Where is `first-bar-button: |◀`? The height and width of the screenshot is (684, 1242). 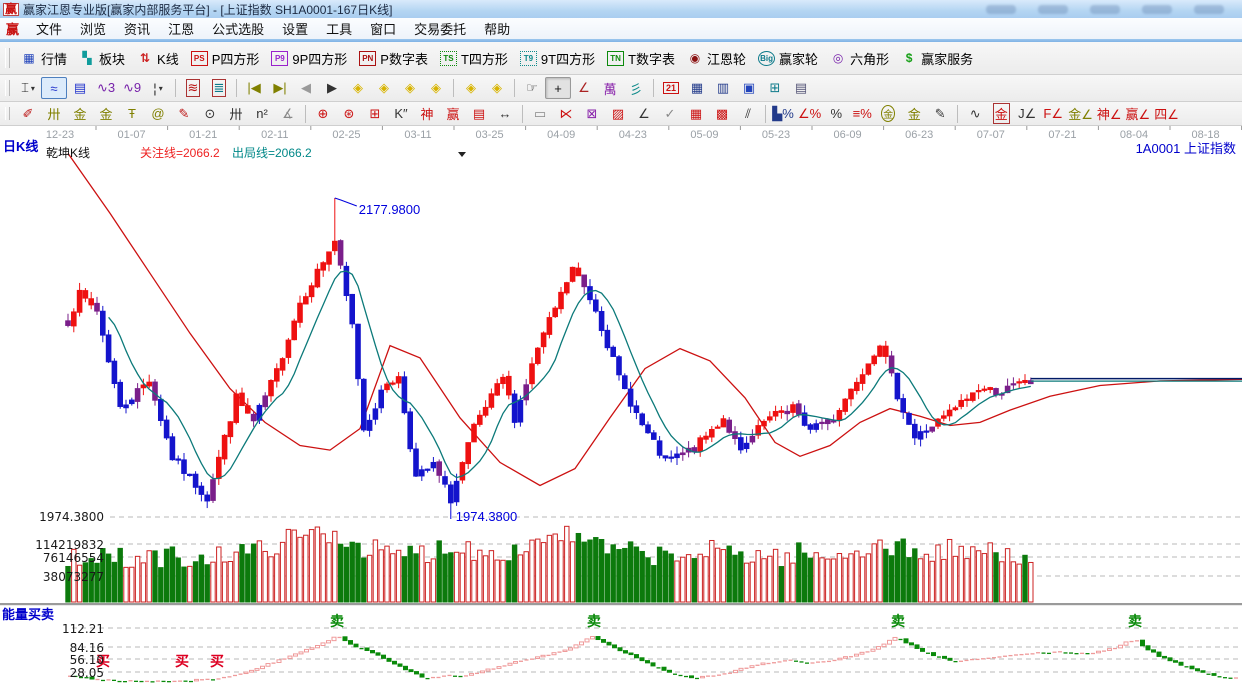
first-bar-button: |◀ is located at coordinates (254, 88).